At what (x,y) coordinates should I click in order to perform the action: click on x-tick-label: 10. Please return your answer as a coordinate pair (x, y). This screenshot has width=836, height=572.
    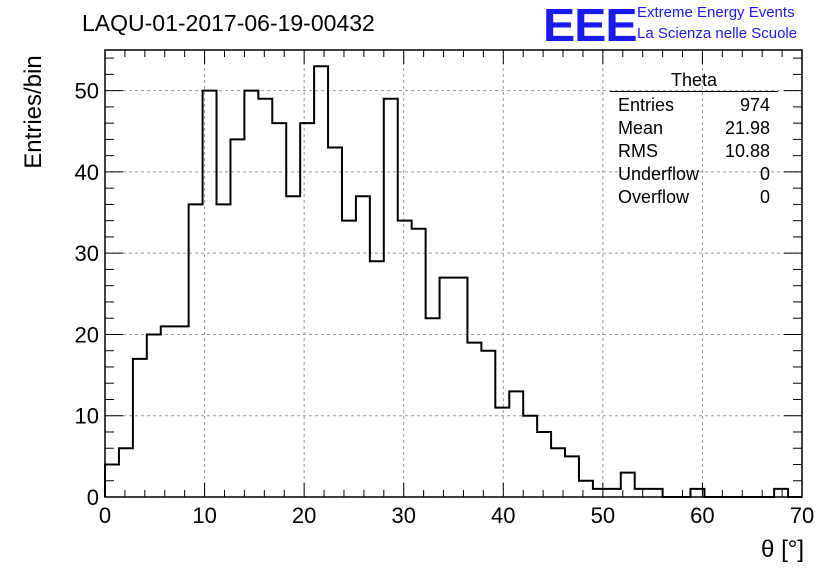
    Looking at the image, I should click on (204, 515).